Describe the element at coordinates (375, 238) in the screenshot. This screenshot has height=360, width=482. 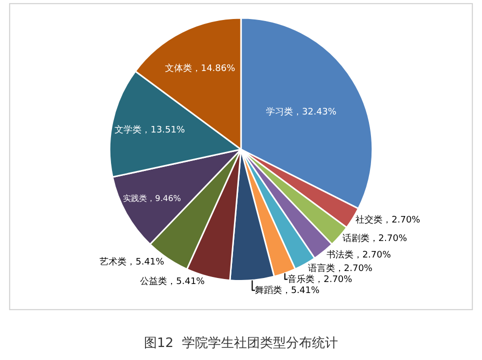
I see `slice-label: 话剧类，2.70%` at that location.